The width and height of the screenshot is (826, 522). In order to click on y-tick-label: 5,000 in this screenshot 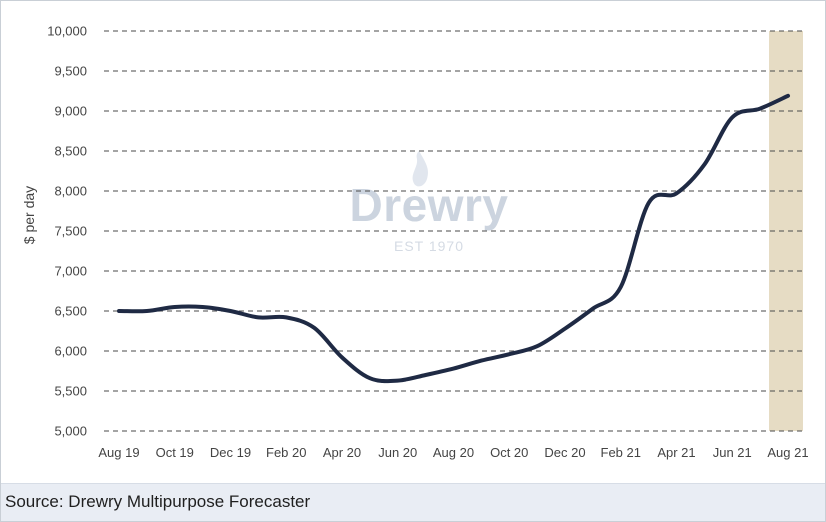, I will do `click(70, 431)`.